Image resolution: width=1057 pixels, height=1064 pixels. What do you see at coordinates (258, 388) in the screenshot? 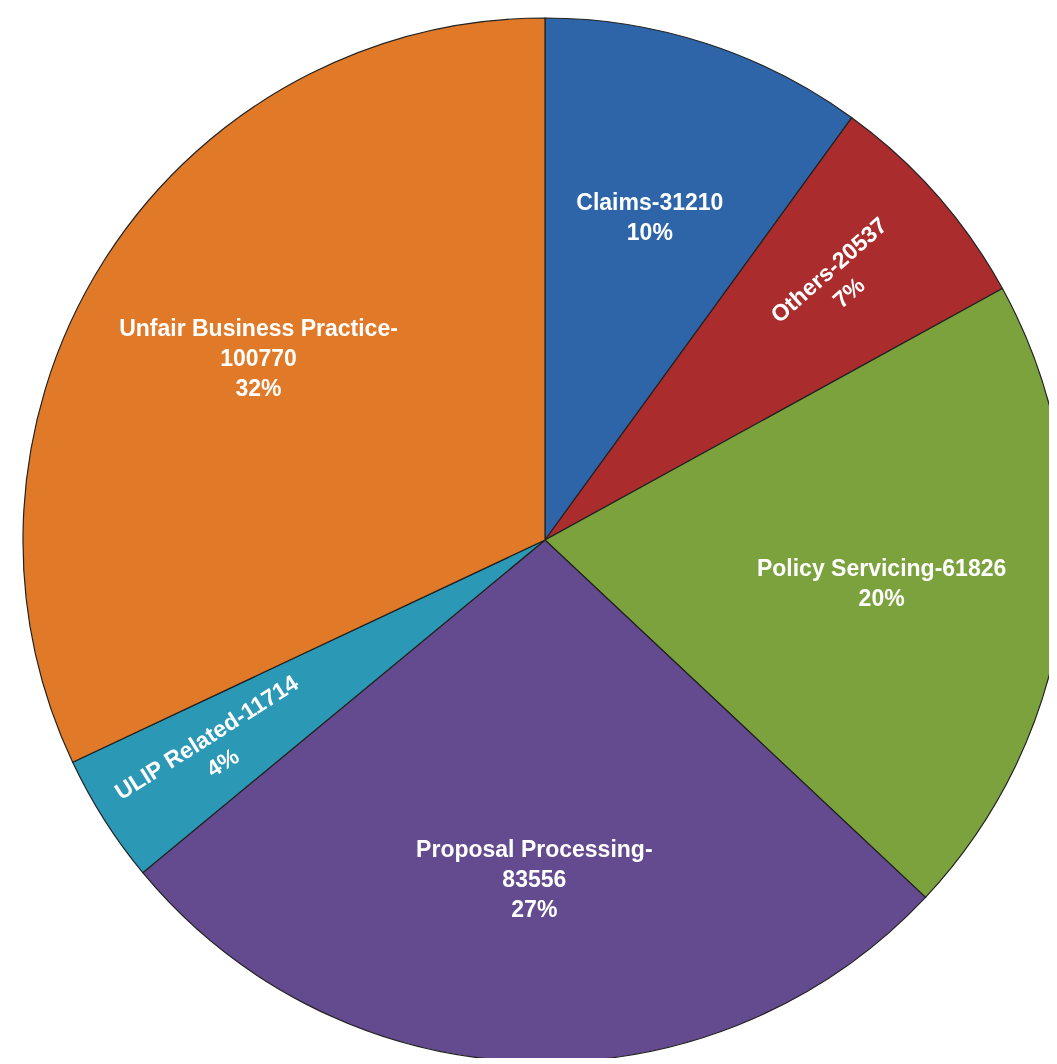
I see `data-label: 32%` at bounding box center [258, 388].